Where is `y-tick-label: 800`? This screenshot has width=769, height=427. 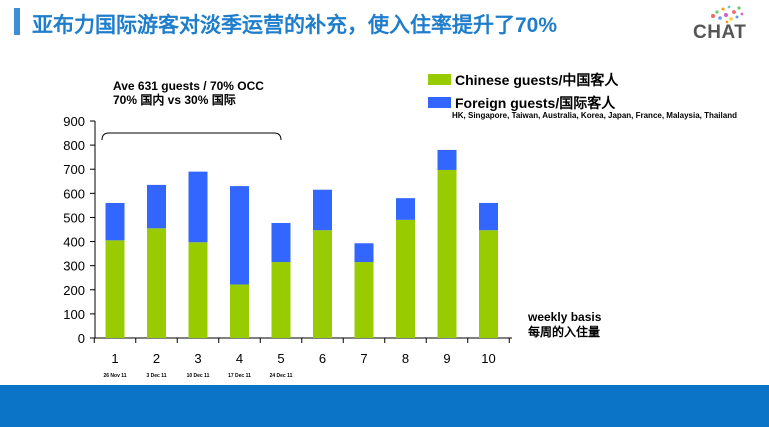 y-tick-label: 800 is located at coordinates (74, 145).